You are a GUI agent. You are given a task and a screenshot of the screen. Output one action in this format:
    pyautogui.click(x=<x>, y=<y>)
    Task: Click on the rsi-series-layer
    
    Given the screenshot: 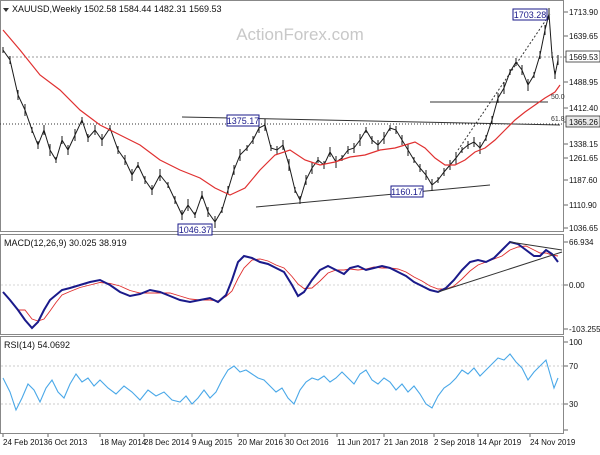 What is the action you would take?
    pyautogui.click(x=280, y=382)
    